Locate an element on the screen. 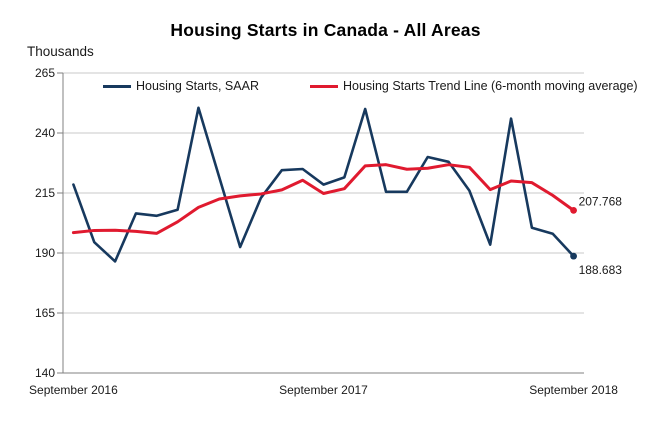  chart-title: Housing Starts in Canada - All Areas is located at coordinates (325, 30).